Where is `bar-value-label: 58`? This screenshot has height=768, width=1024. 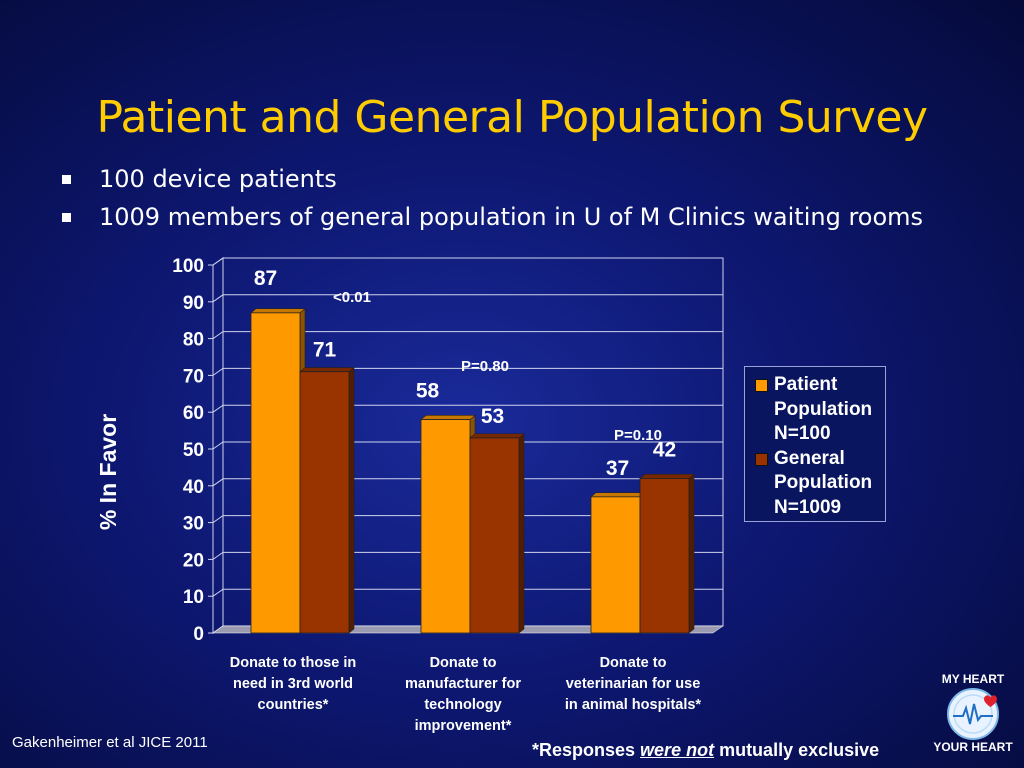 bar-value-label: 58 is located at coordinates (428, 391).